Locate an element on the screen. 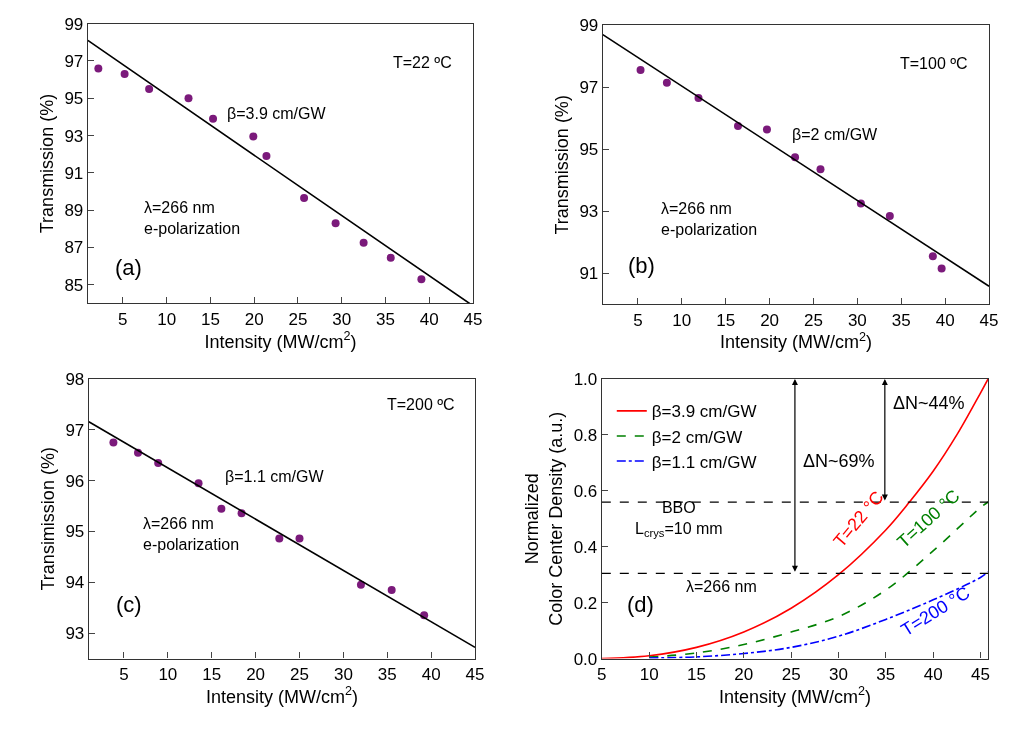  y-tick-label: 96 is located at coordinates (75, 481).